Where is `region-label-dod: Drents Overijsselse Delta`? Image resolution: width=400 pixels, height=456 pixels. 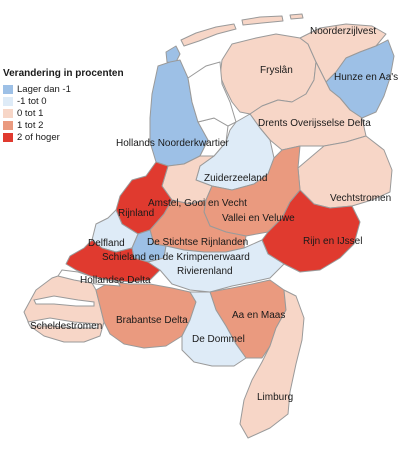
region-label-dod: Drents Overijsselse Delta is located at coordinates (314, 123).